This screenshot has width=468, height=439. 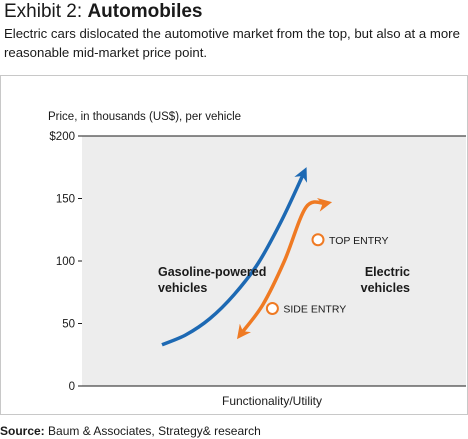 I want to click on side-entry-marker, so click(x=272, y=308).